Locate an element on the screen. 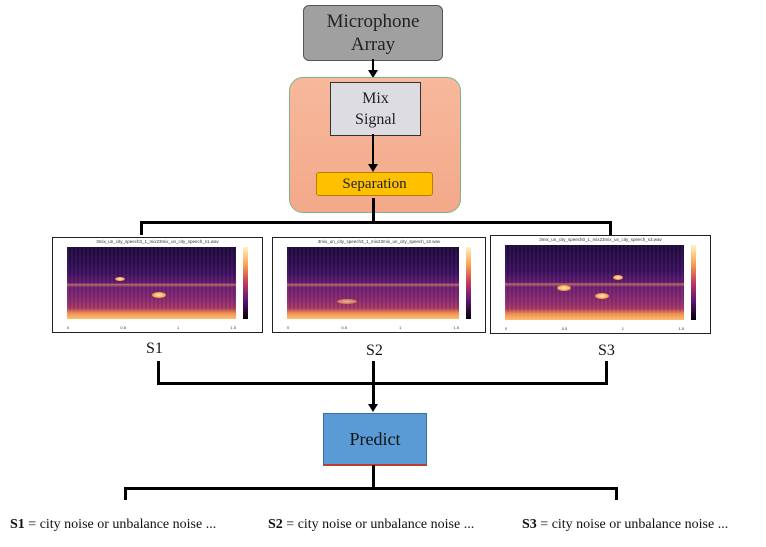 This screenshot has width=766, height=547. separation-node: Separation is located at coordinates (374, 184).